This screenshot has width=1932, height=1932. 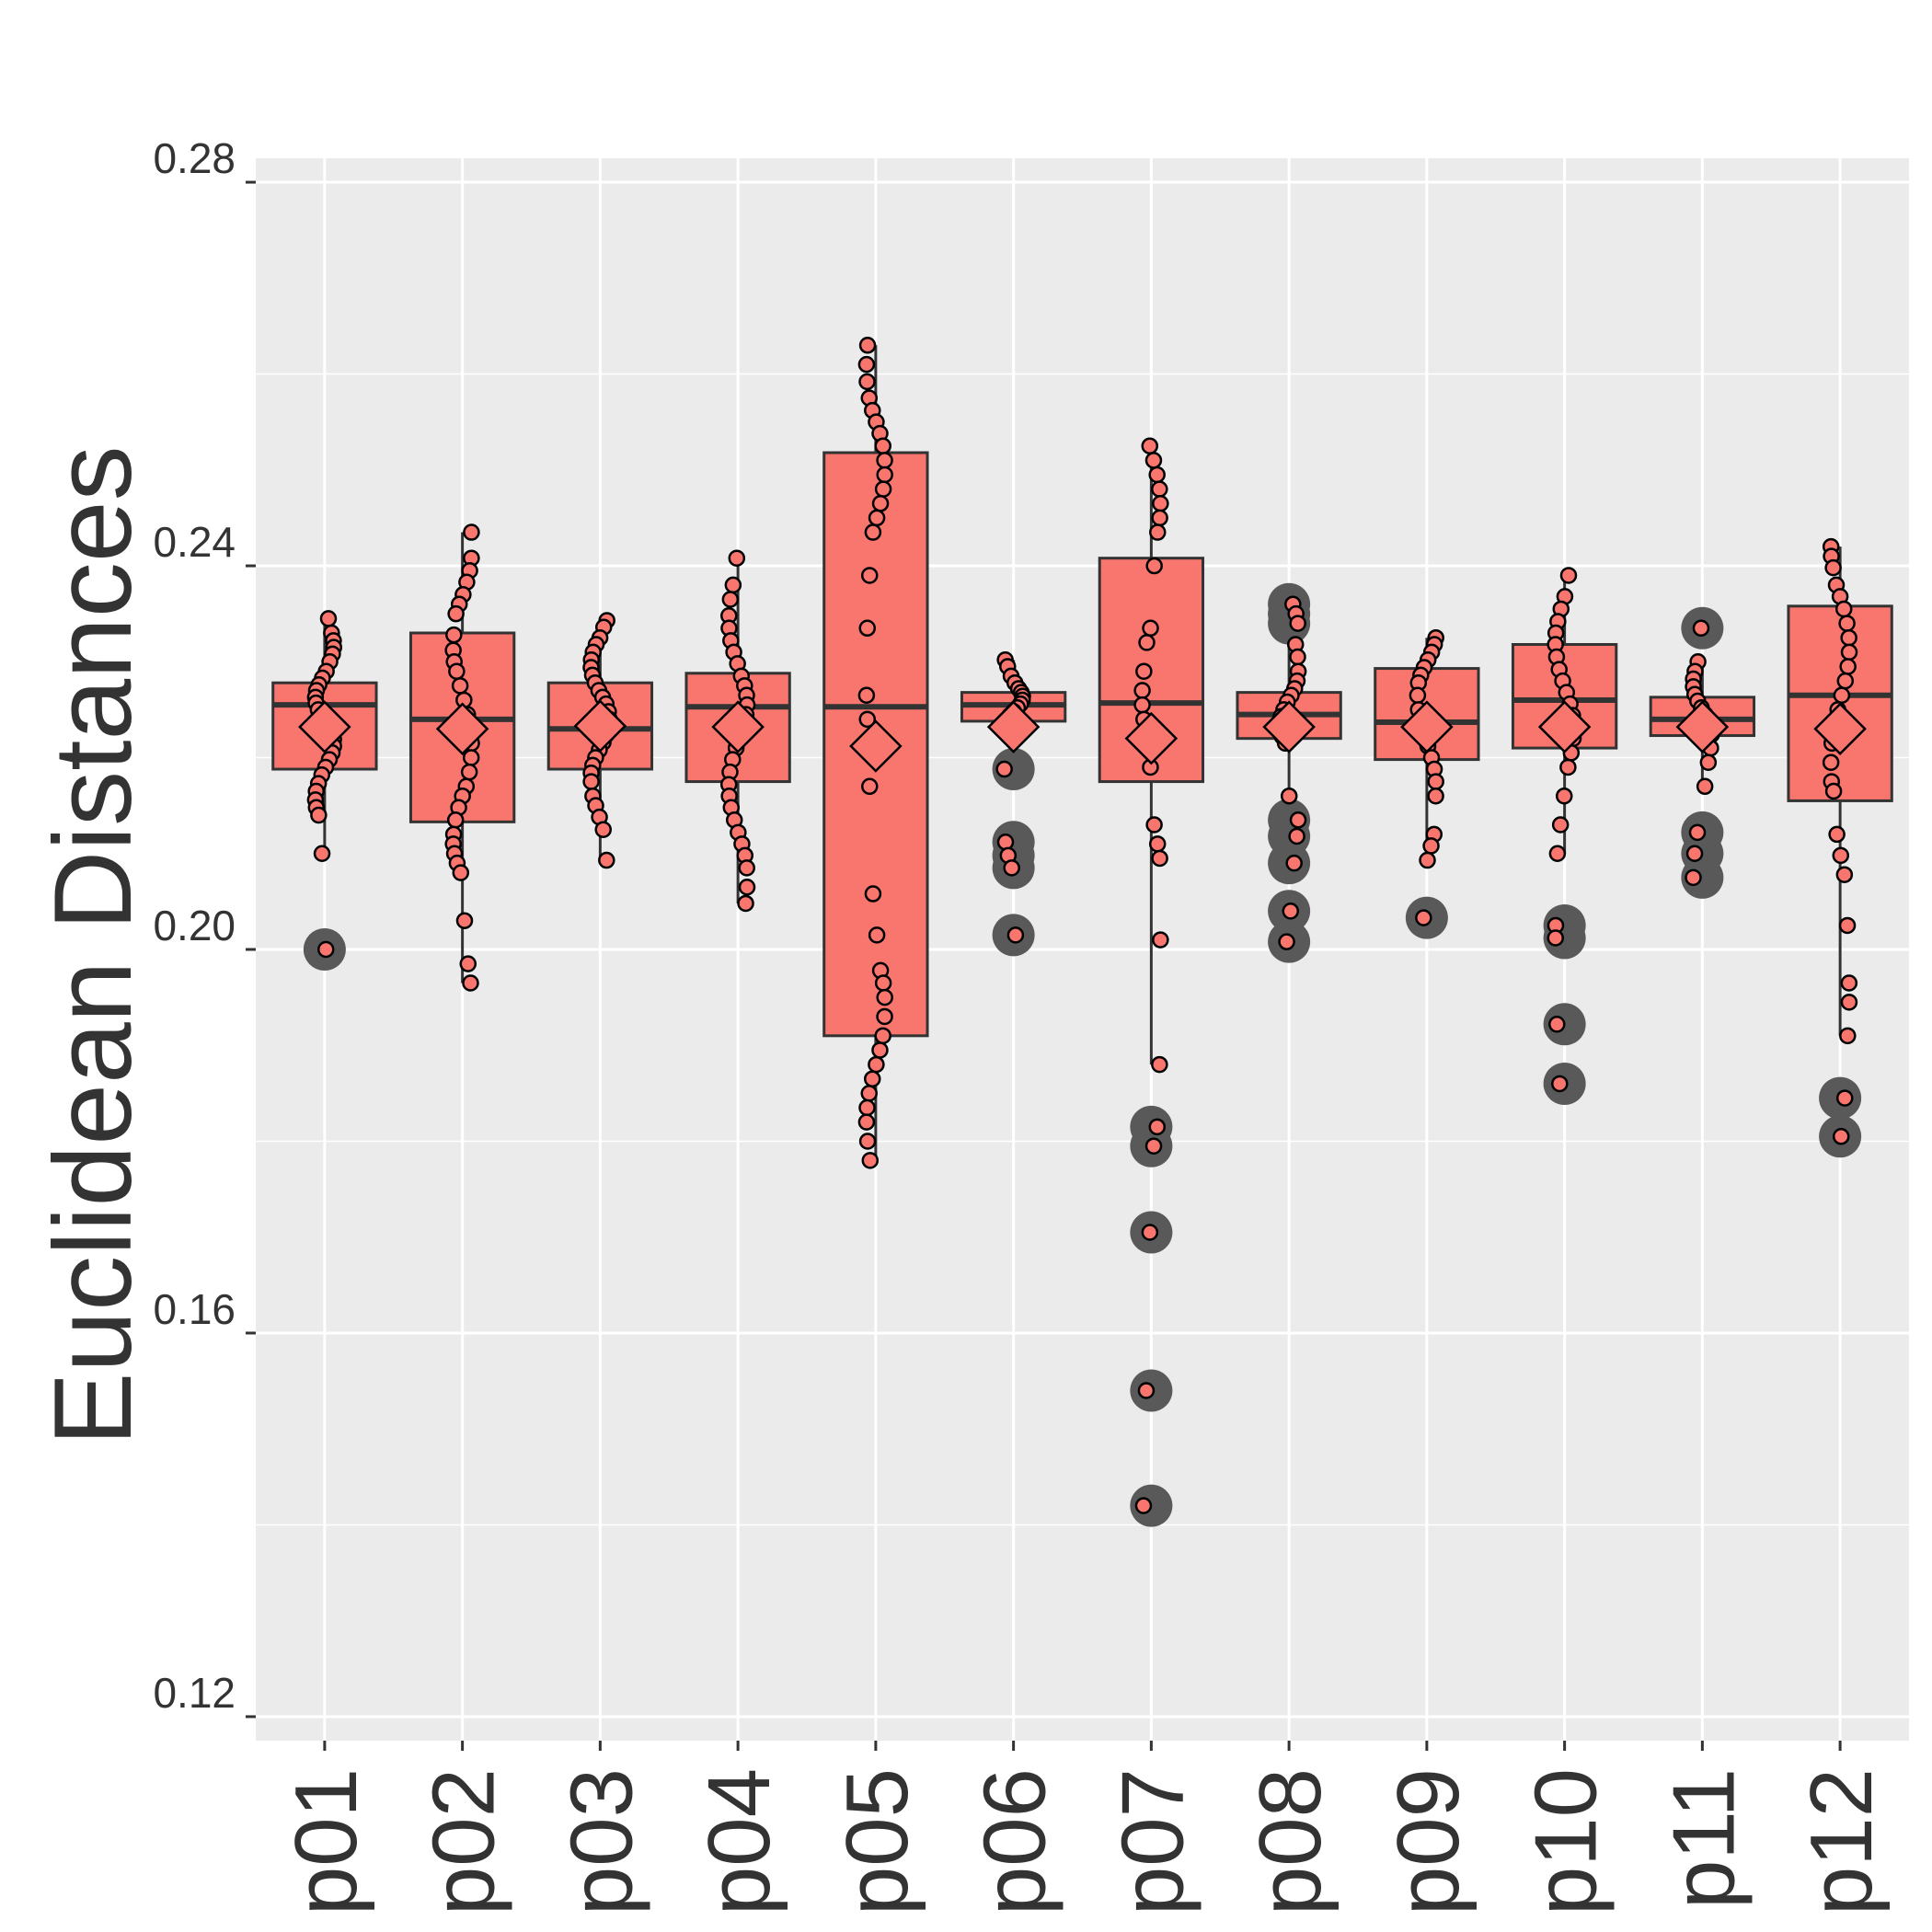 I want to click on x-tick-label: p10, so click(x=1566, y=1841).